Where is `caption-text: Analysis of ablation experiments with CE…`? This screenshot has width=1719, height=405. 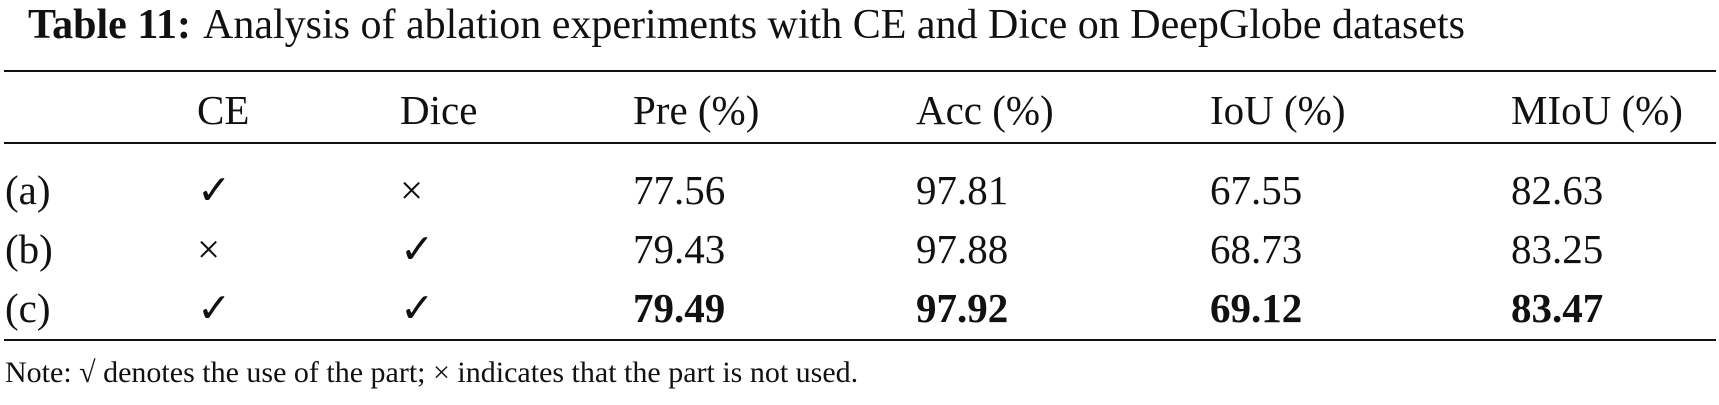
caption-text: Analysis of ablation experiments with CE… is located at coordinates (834, 25).